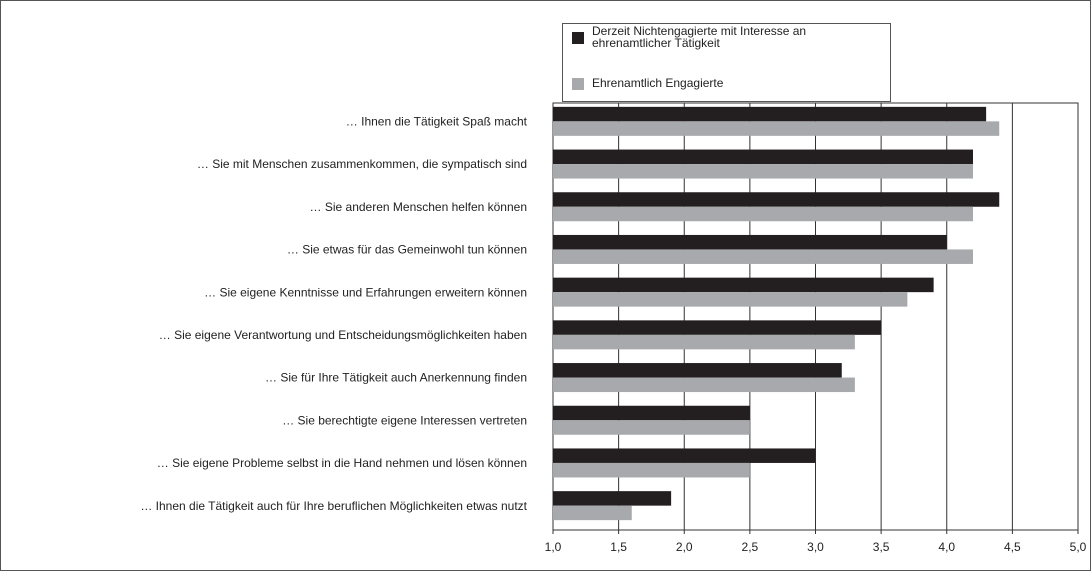 The width and height of the screenshot is (1091, 571). Describe the element at coordinates (618, 547) in the screenshot. I see `x-tick-label: 1,5` at that location.